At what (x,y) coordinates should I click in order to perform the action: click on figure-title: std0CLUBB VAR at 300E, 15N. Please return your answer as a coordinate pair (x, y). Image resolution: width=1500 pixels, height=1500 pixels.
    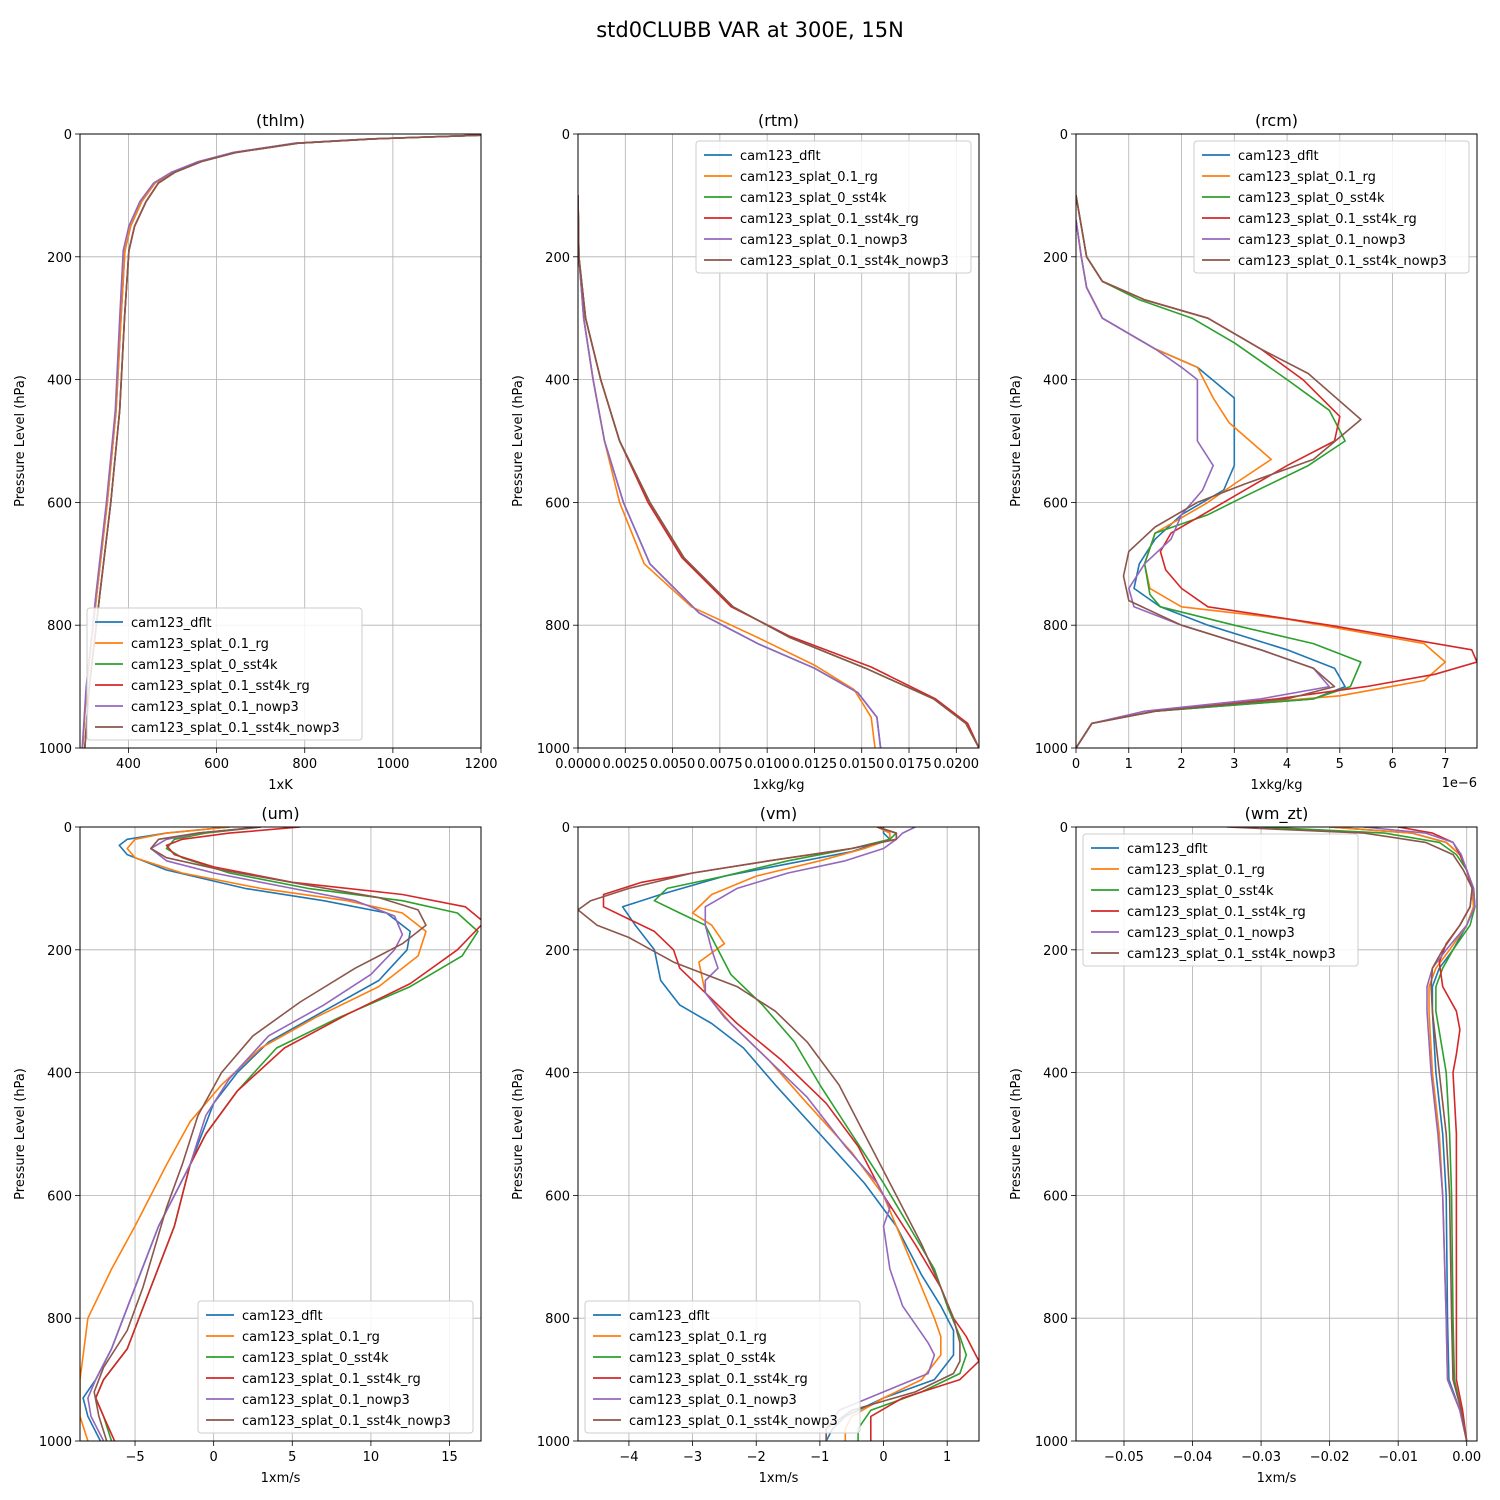
    Looking at the image, I should click on (750, 30).